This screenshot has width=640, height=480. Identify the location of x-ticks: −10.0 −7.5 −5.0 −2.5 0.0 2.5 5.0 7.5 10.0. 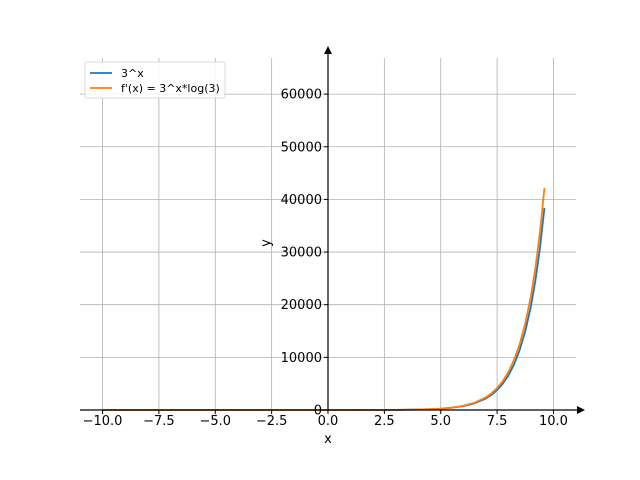
(325, 419).